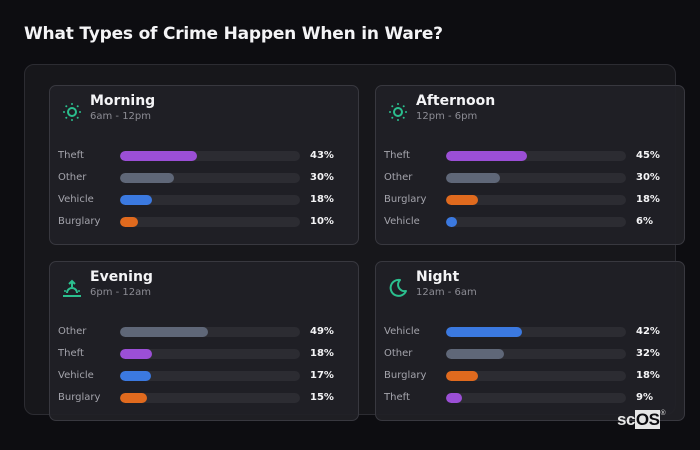 The image size is (700, 450). What do you see at coordinates (123, 101) in the screenshot?
I see `card-title: Morning` at bounding box center [123, 101].